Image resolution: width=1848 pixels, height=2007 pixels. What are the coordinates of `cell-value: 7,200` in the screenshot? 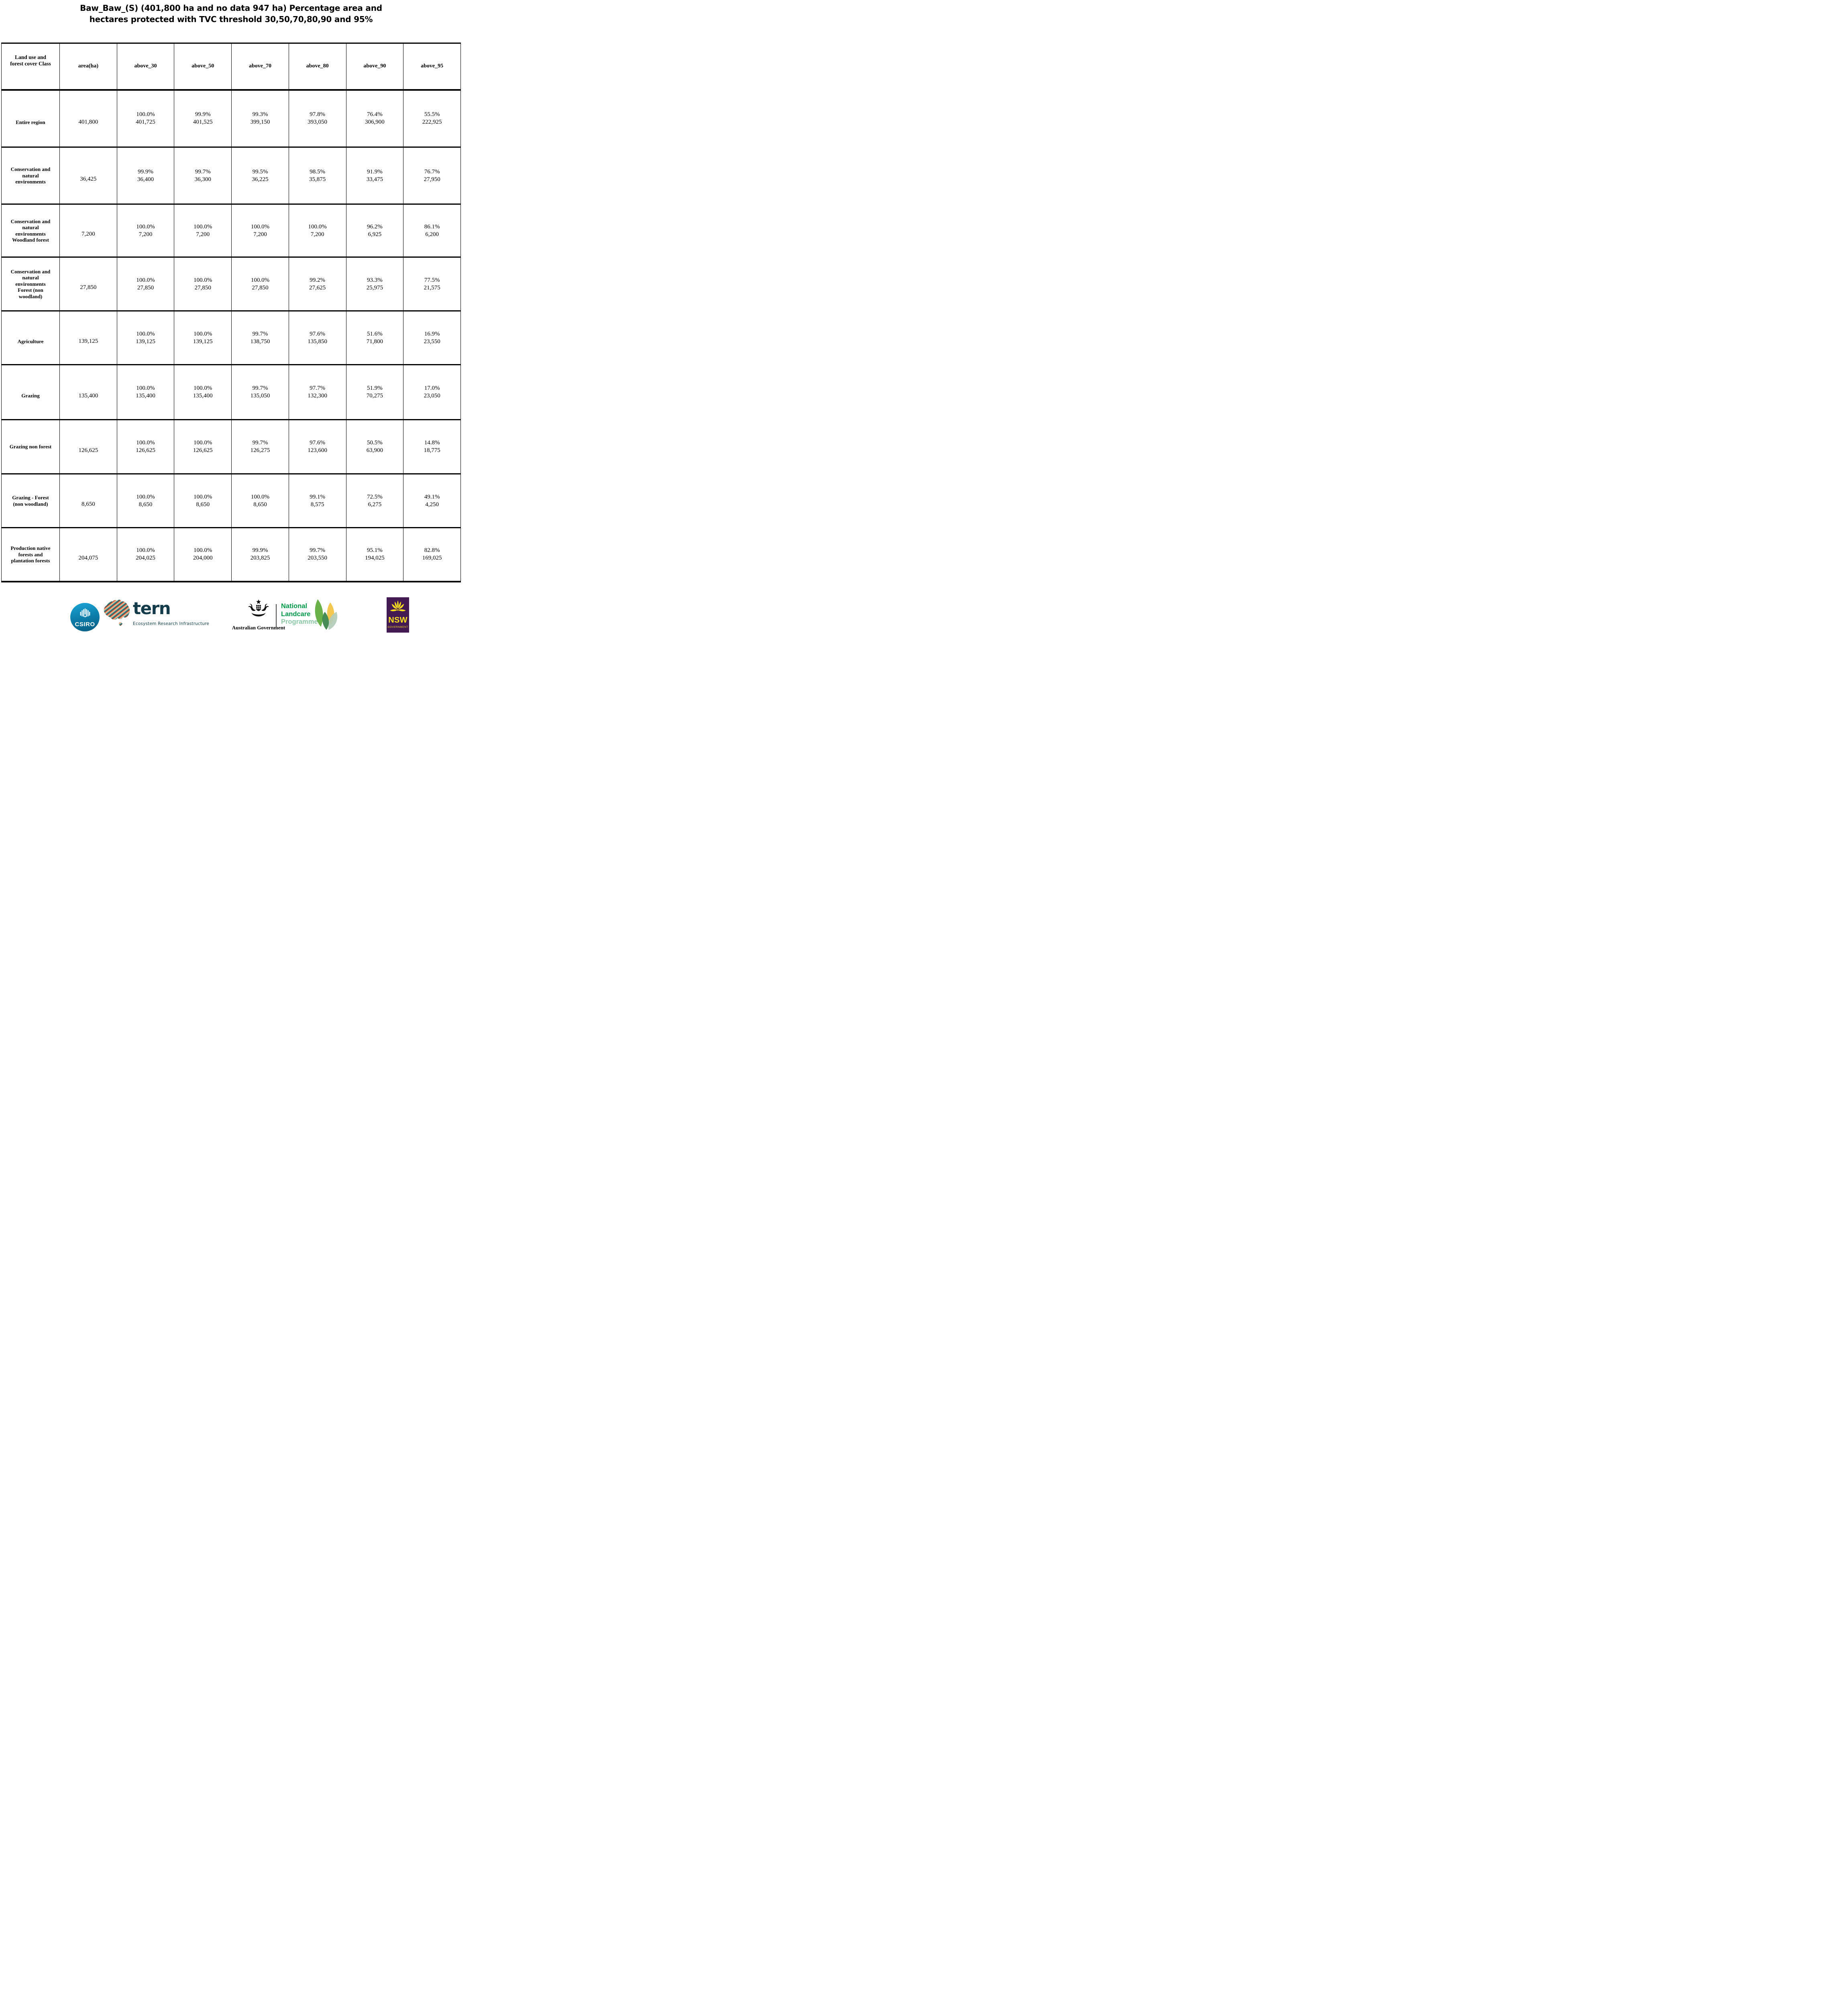 It's located at (317, 234).